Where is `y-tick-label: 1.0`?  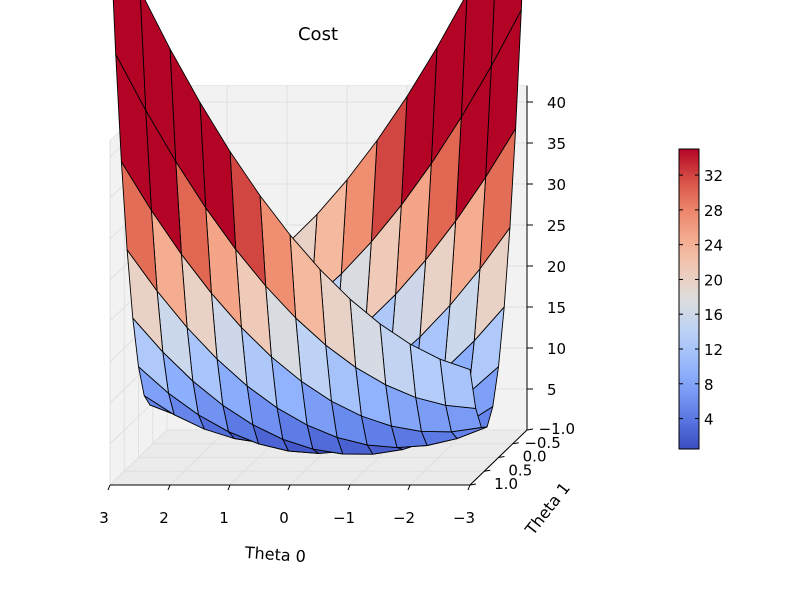 y-tick-label: 1.0 is located at coordinates (506, 484).